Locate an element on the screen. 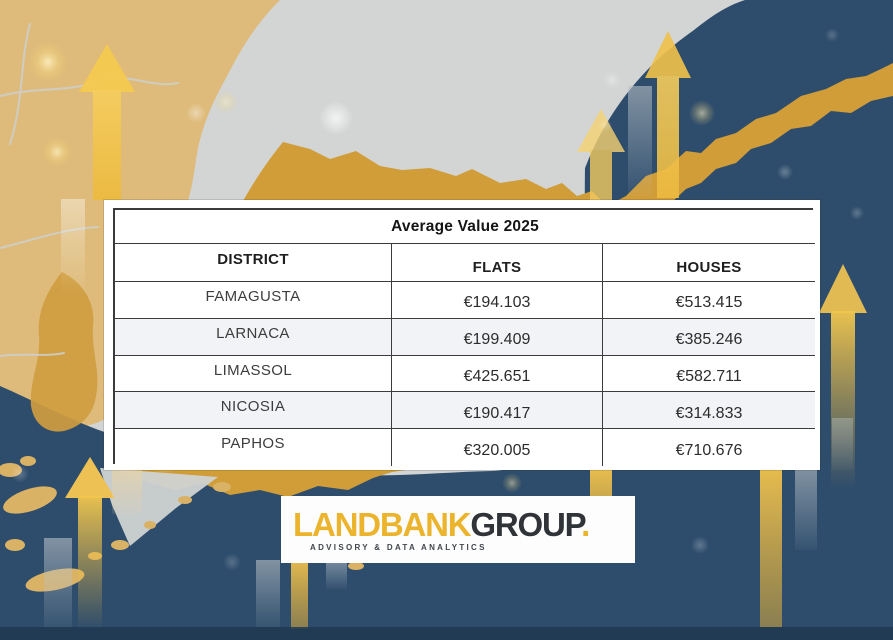 Image resolution: width=893 pixels, height=640 pixels. houses-value: €314.833 is located at coordinates (709, 411).